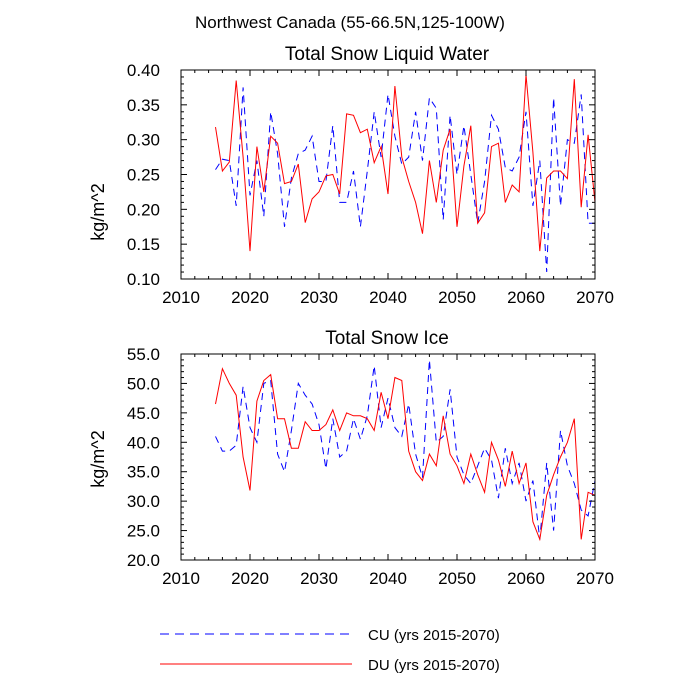  What do you see at coordinates (143, 354) in the screenshot?
I see `y-tick-label: 55.0` at bounding box center [143, 354].